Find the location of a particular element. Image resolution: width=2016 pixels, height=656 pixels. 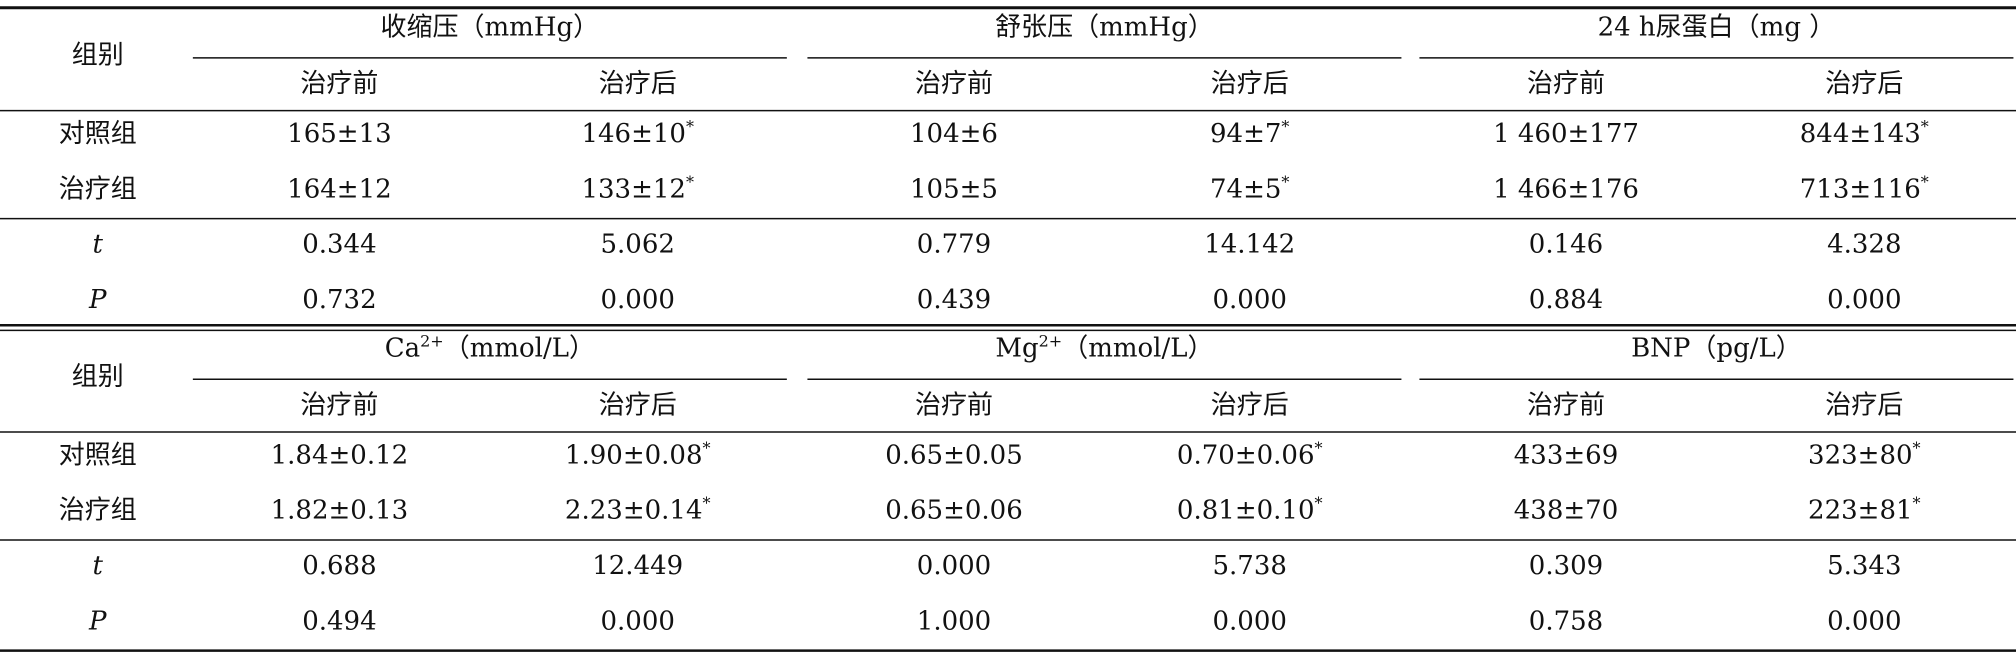

text-part: 0.65±0.06 is located at coordinates (954, 511).